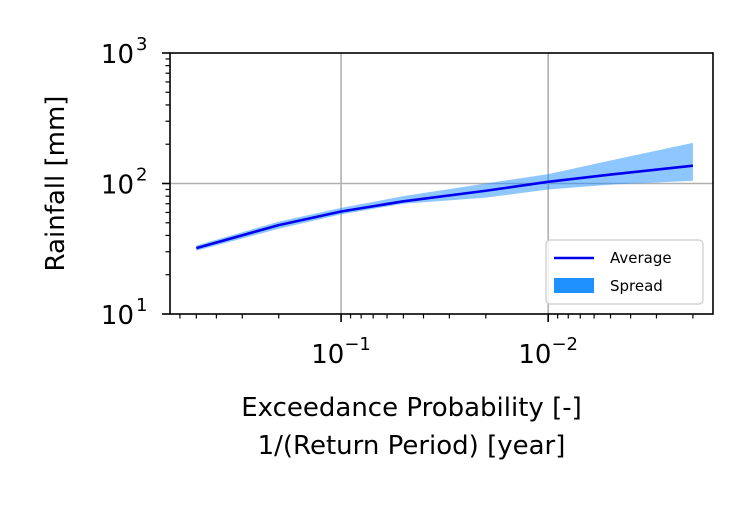 The image size is (750, 505). I want to click on legend: Average Spread, so click(624, 272).